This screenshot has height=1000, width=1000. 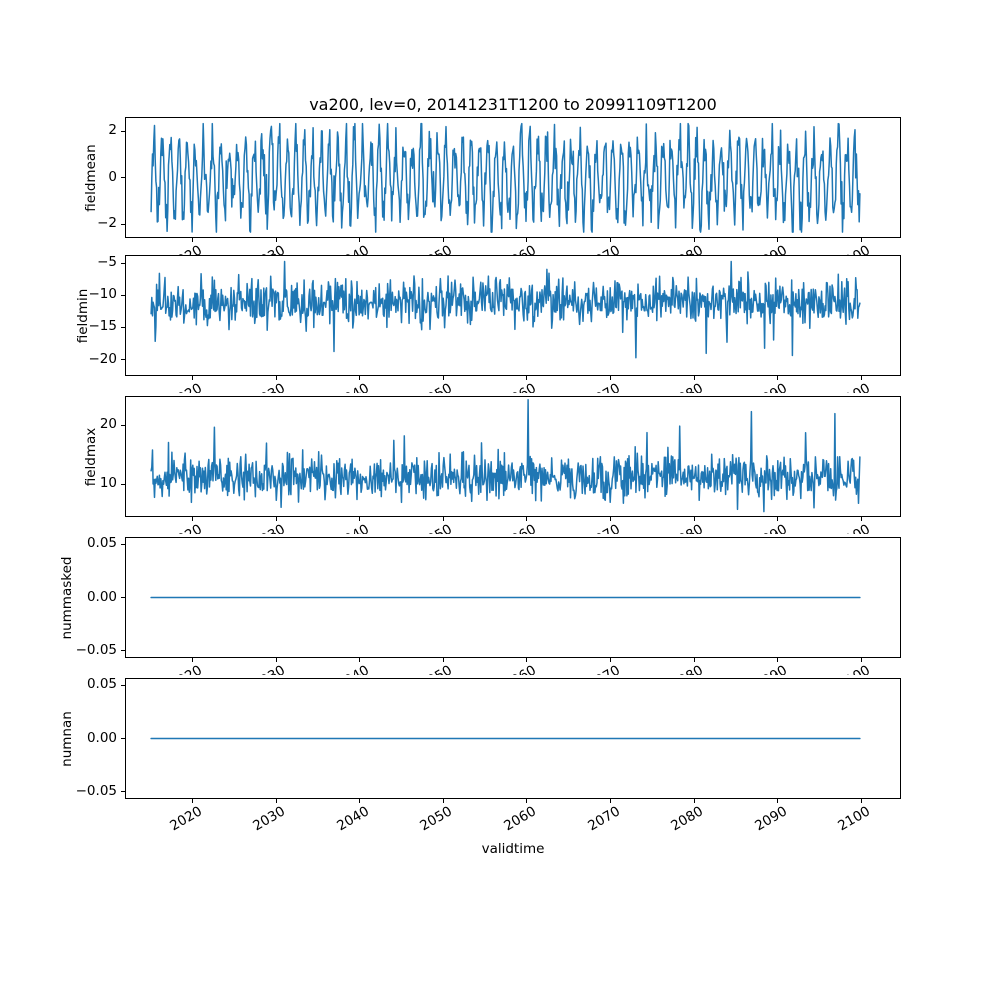 I want to click on fieldmean-plot, so click(x=505, y=177).